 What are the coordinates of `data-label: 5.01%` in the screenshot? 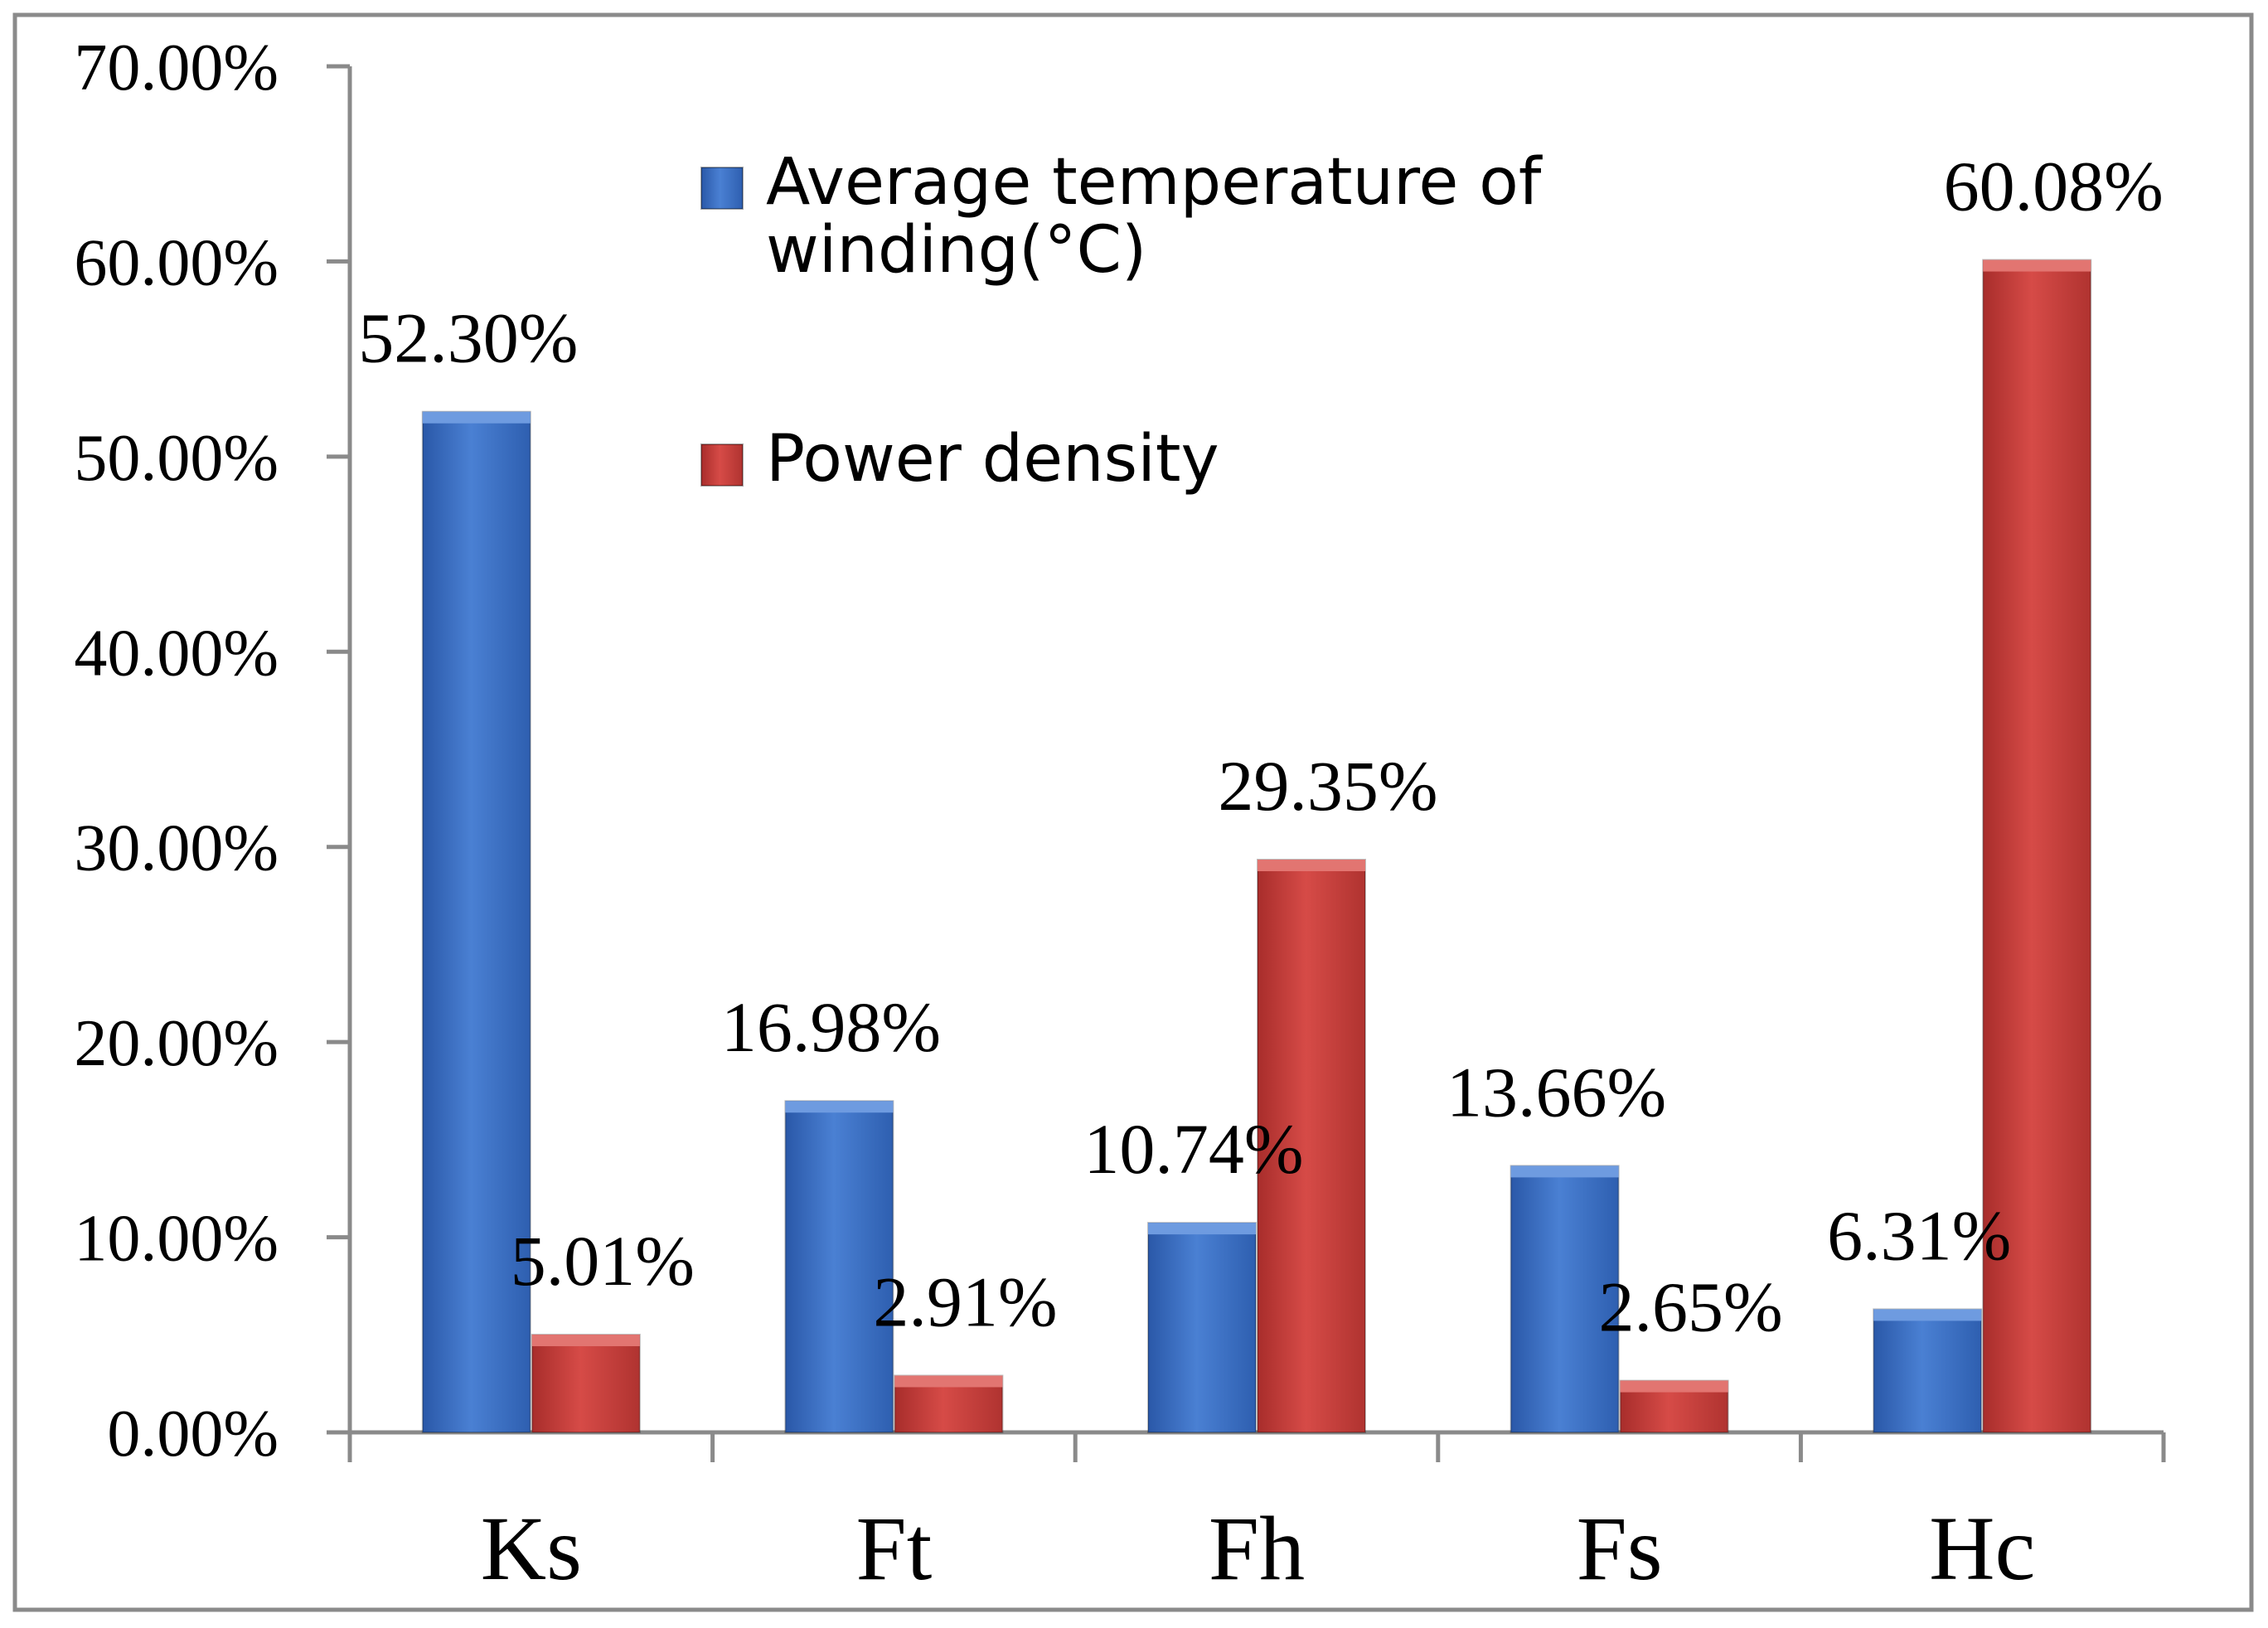 It's located at (603, 1261).